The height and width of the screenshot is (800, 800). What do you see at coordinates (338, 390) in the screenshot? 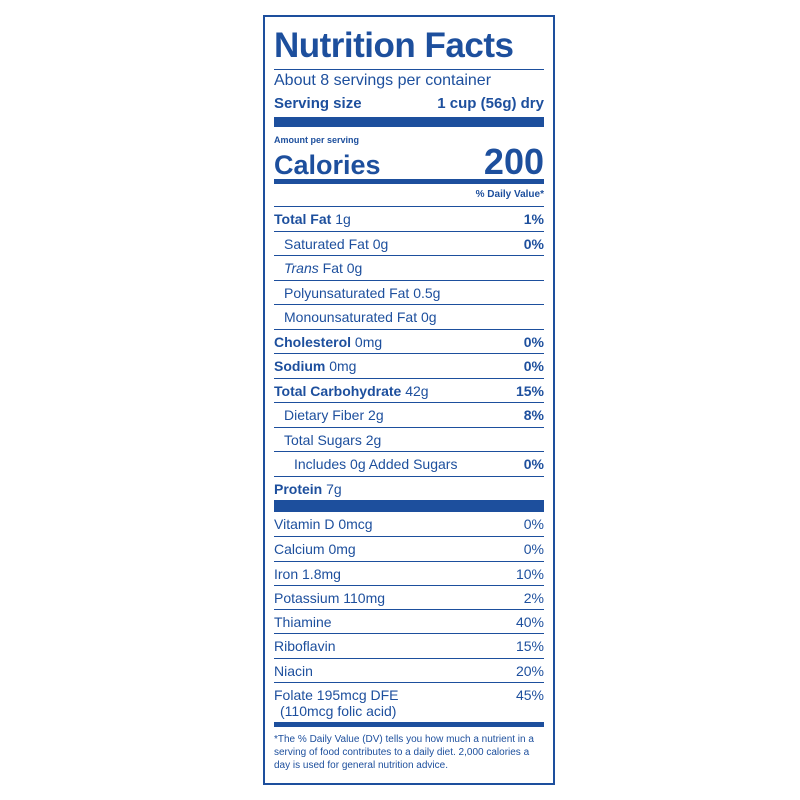
I see `name: Total Carbohydrate` at bounding box center [338, 390].